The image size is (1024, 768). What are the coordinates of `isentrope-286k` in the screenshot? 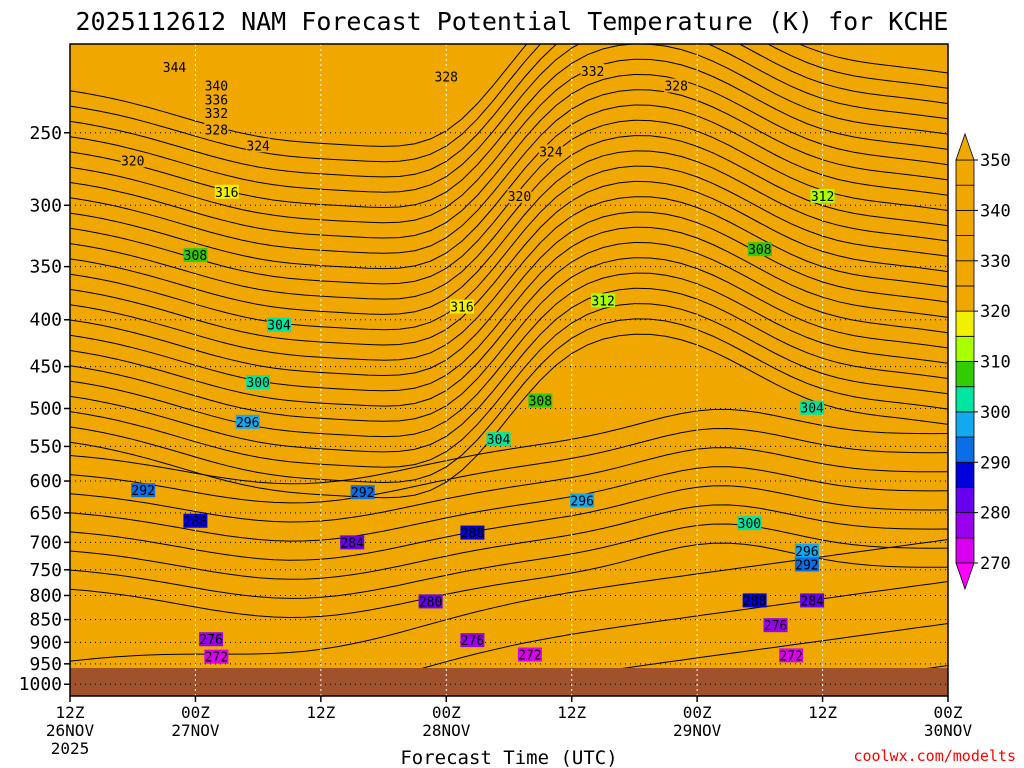 It's located at (509, 561).